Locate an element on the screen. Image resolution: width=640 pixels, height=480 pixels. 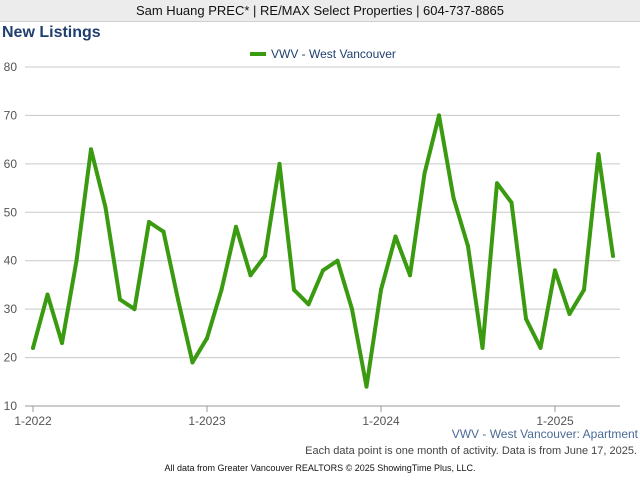
y-tick-label: 80 is located at coordinates (11, 67).